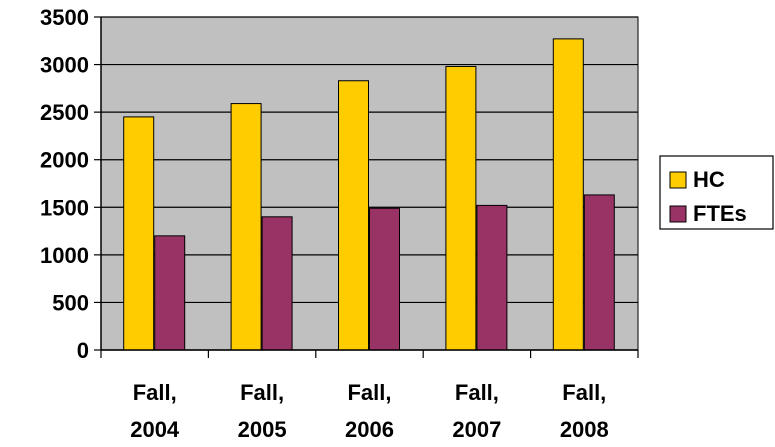  What do you see at coordinates (64, 112) in the screenshot?
I see `y-tick-label: 2500` at bounding box center [64, 112].